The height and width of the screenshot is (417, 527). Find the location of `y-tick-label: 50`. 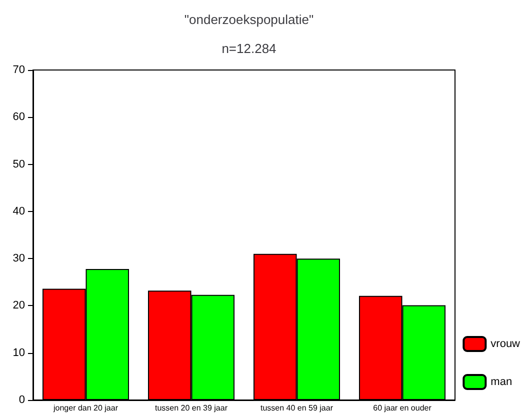

y-tick-label: 50 is located at coordinates (18, 164).